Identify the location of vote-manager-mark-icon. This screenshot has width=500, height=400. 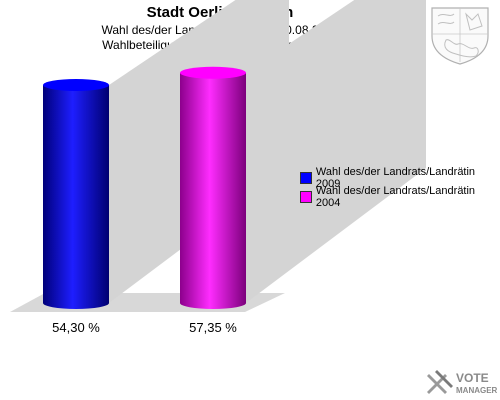
(440, 382).